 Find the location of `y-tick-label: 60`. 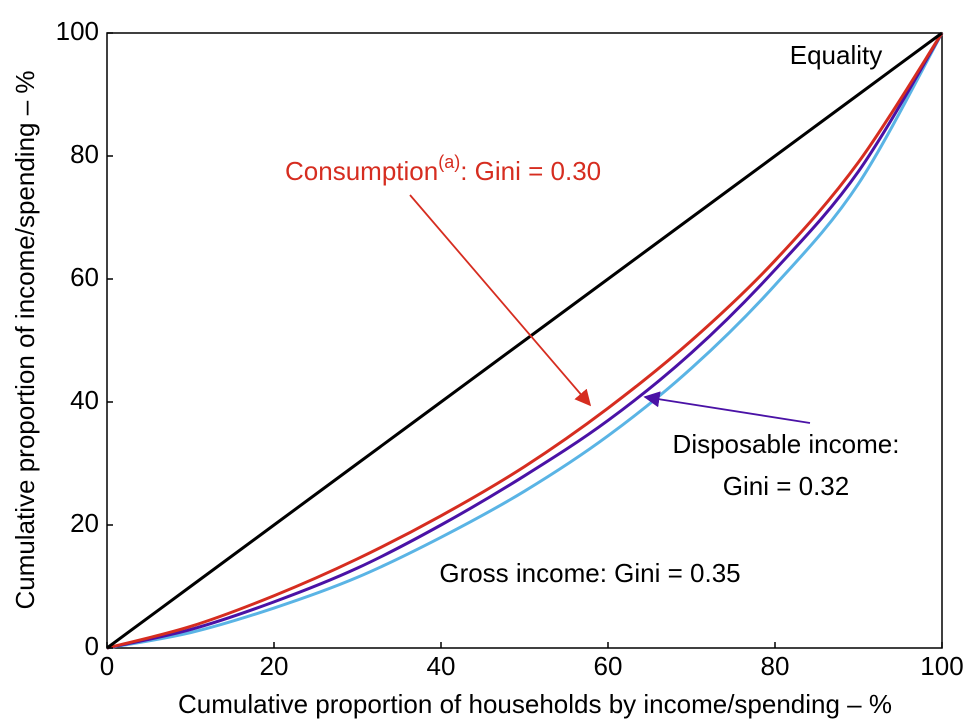

y-tick-label: 60 is located at coordinates (84, 277).